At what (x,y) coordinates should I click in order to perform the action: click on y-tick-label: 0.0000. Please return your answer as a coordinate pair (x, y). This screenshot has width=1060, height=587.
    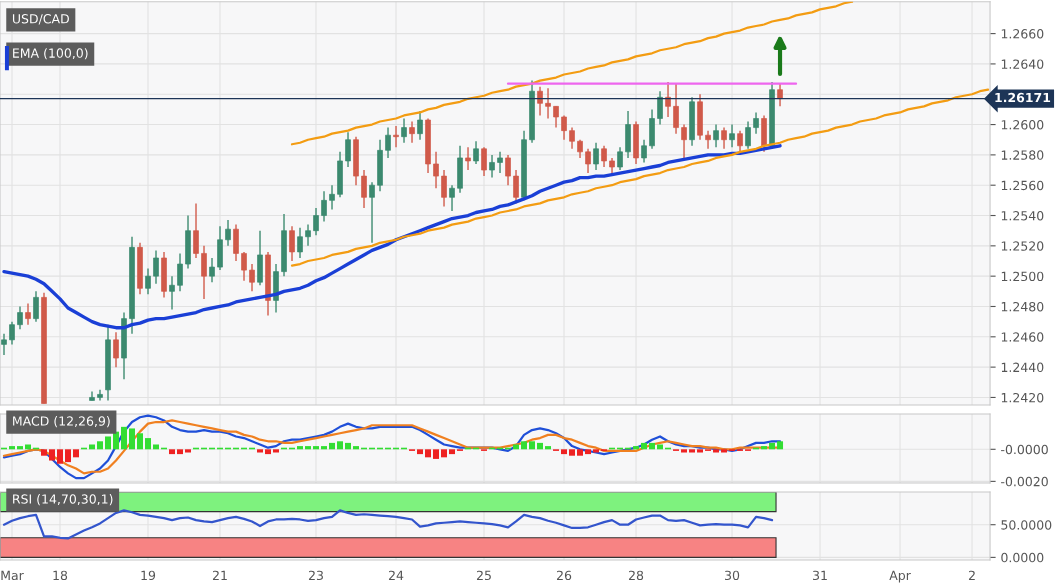
    Looking at the image, I should click on (1022, 557).